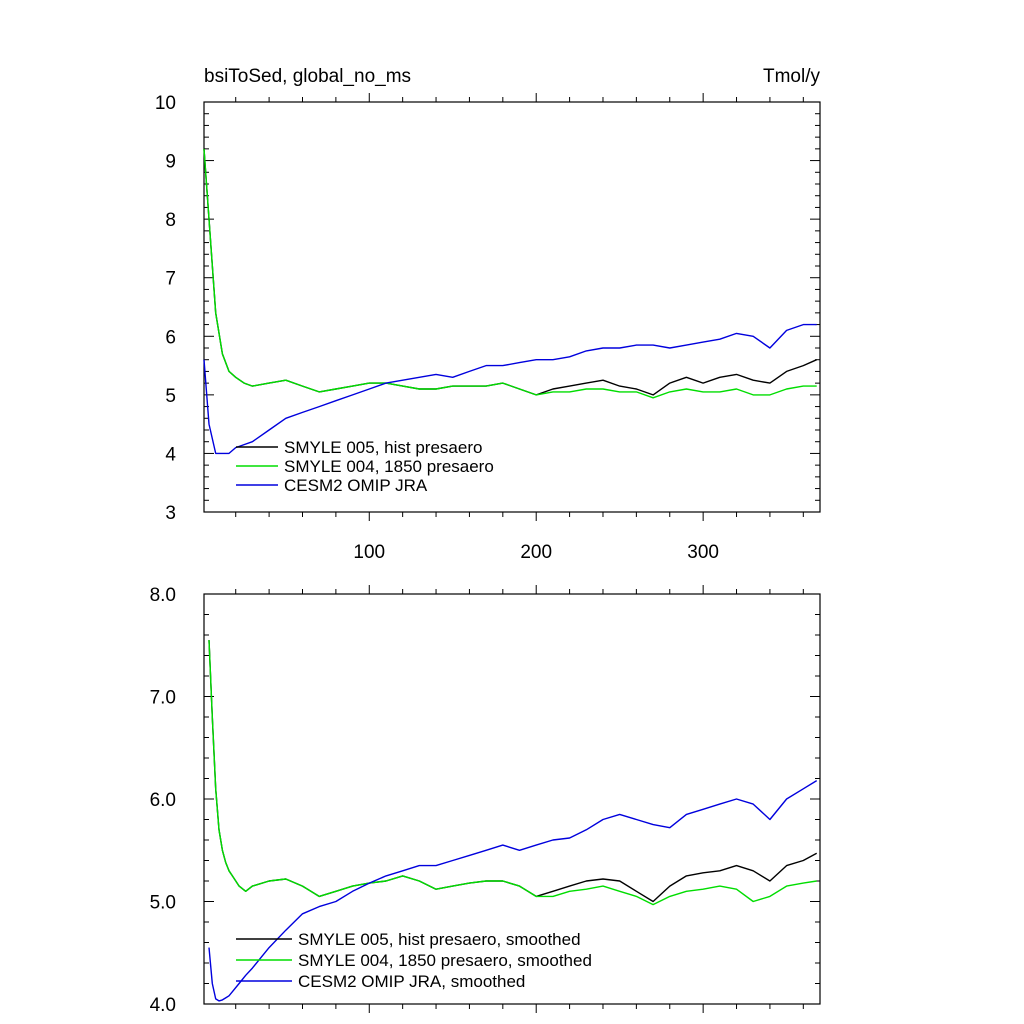 The image size is (1024, 1024). I want to click on top-ytick-label: 3, so click(170, 513).